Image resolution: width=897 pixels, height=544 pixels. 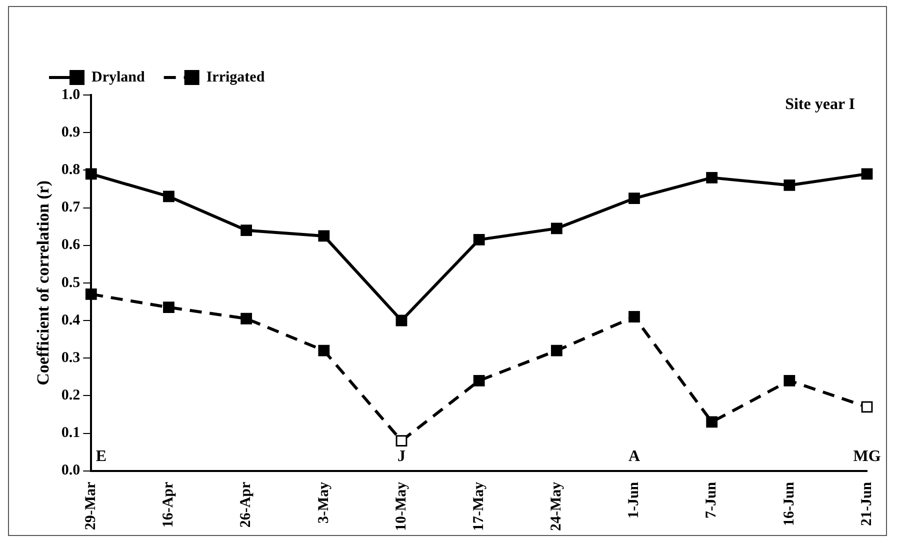 What do you see at coordinates (556, 506) in the screenshot?
I see `x-tick-label: 24-May` at bounding box center [556, 506].